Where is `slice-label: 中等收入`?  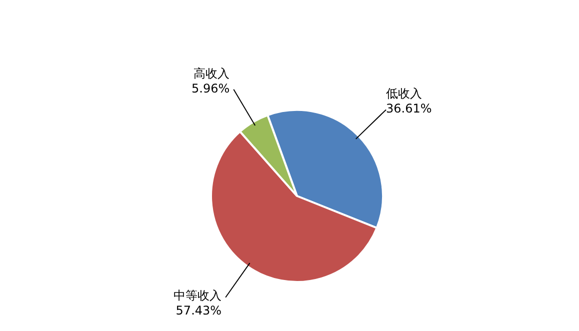
slice-label: 中等收入 is located at coordinates (198, 295).